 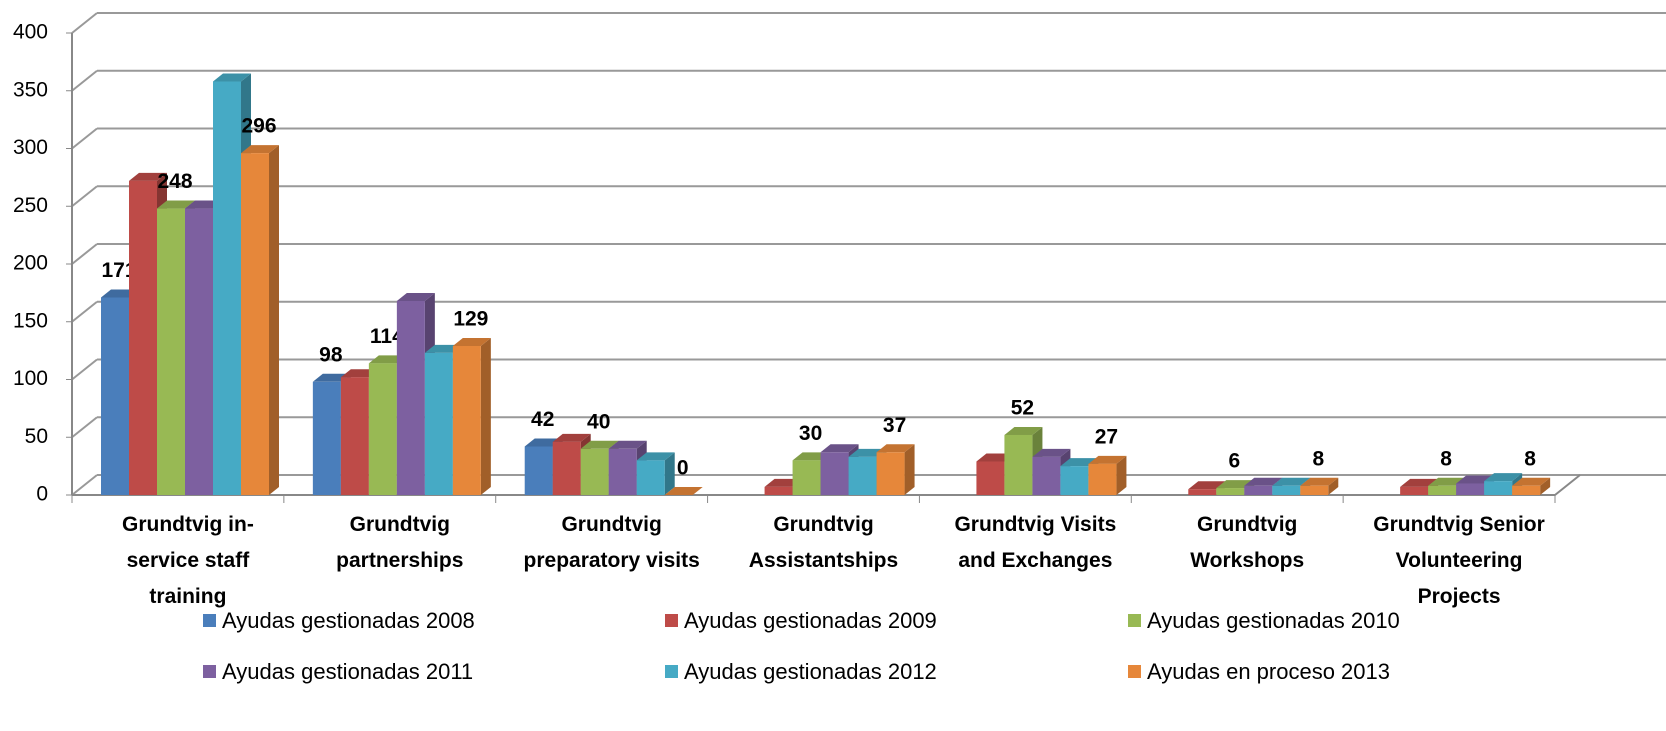 I want to click on legend-entry: Ayudas gestionadas 2009, so click(x=801, y=621).